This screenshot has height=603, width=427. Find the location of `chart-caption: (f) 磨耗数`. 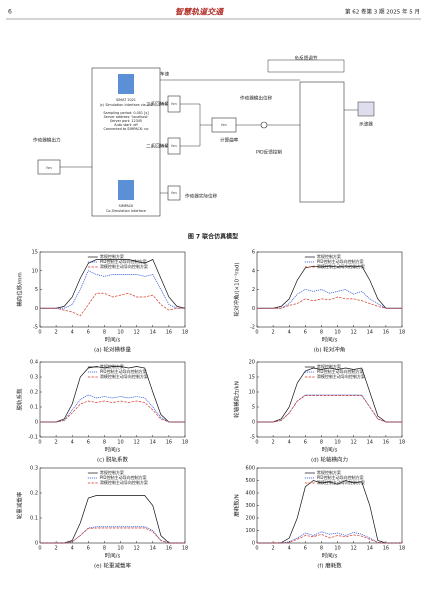

chart-caption: (f) 磨耗数 is located at coordinates (329, 566).